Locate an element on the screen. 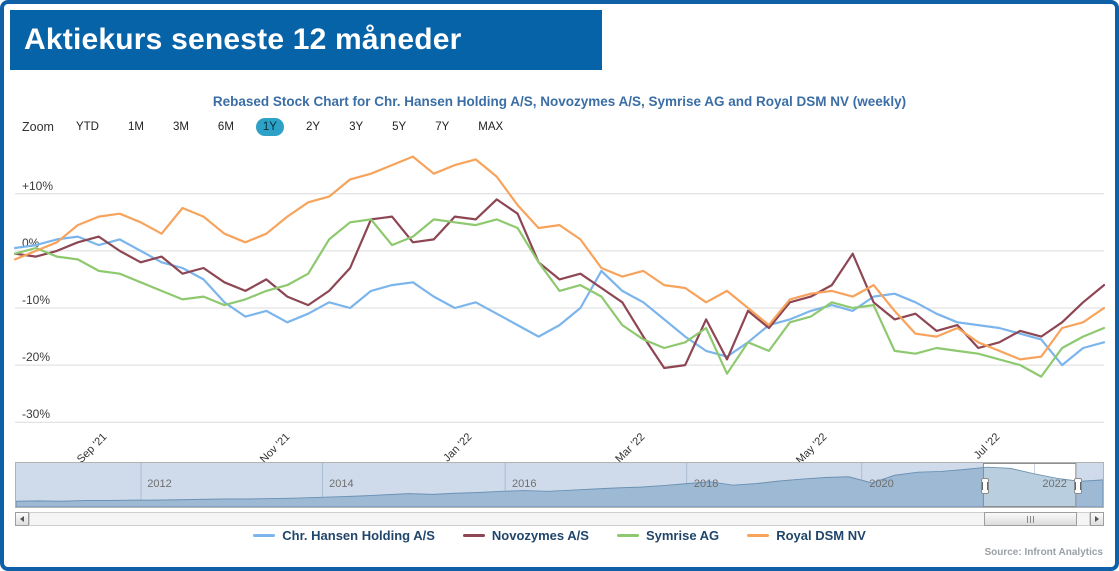  scrollbar is located at coordinates (559, 519).